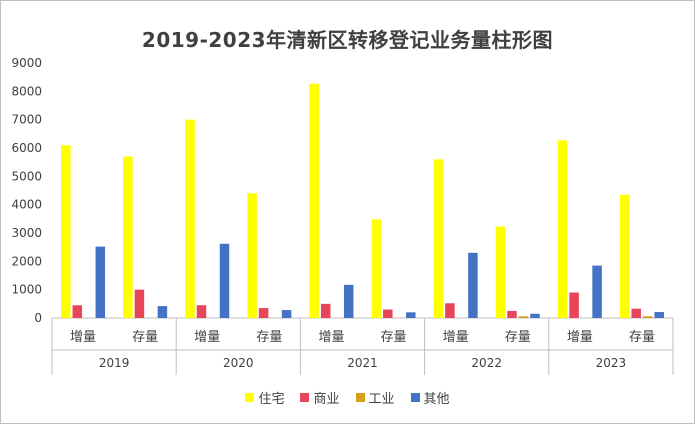  I want to click on legend-label: 工业, so click(381, 399).